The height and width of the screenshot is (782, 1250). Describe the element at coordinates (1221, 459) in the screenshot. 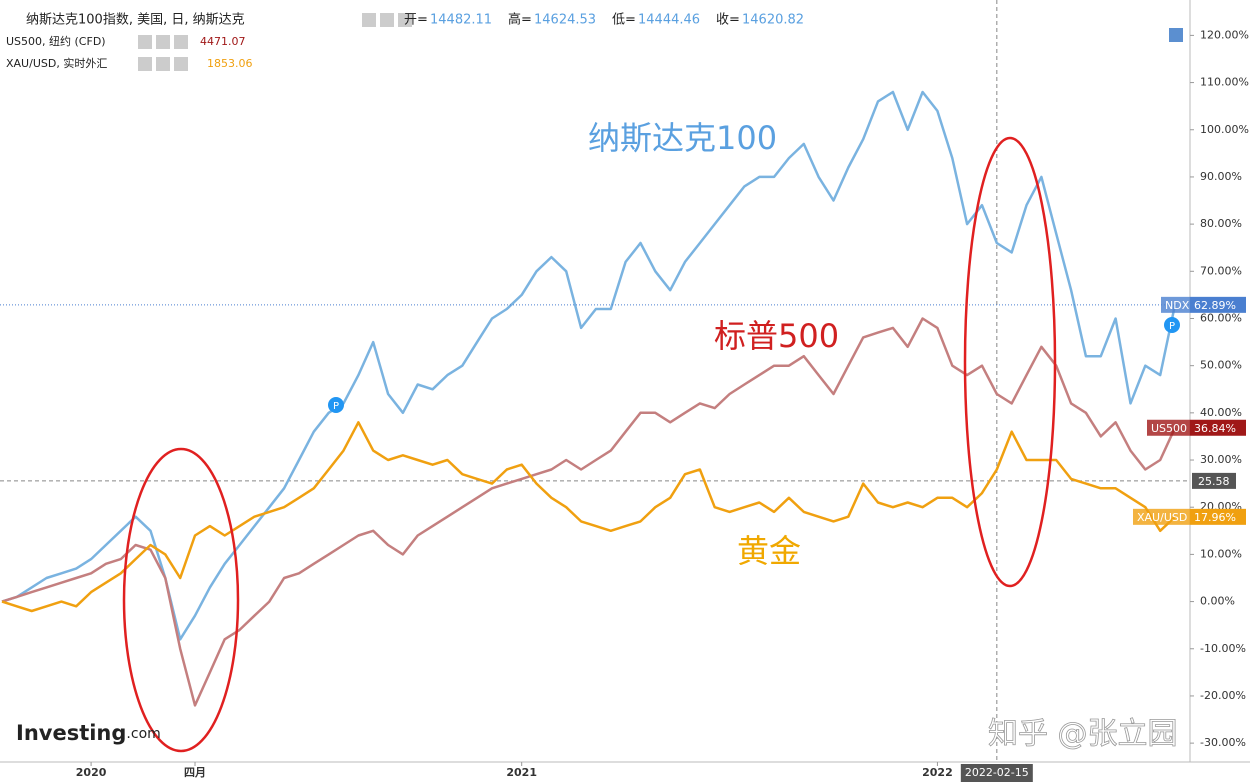

I see `y-tick-label: 30.00%` at that location.